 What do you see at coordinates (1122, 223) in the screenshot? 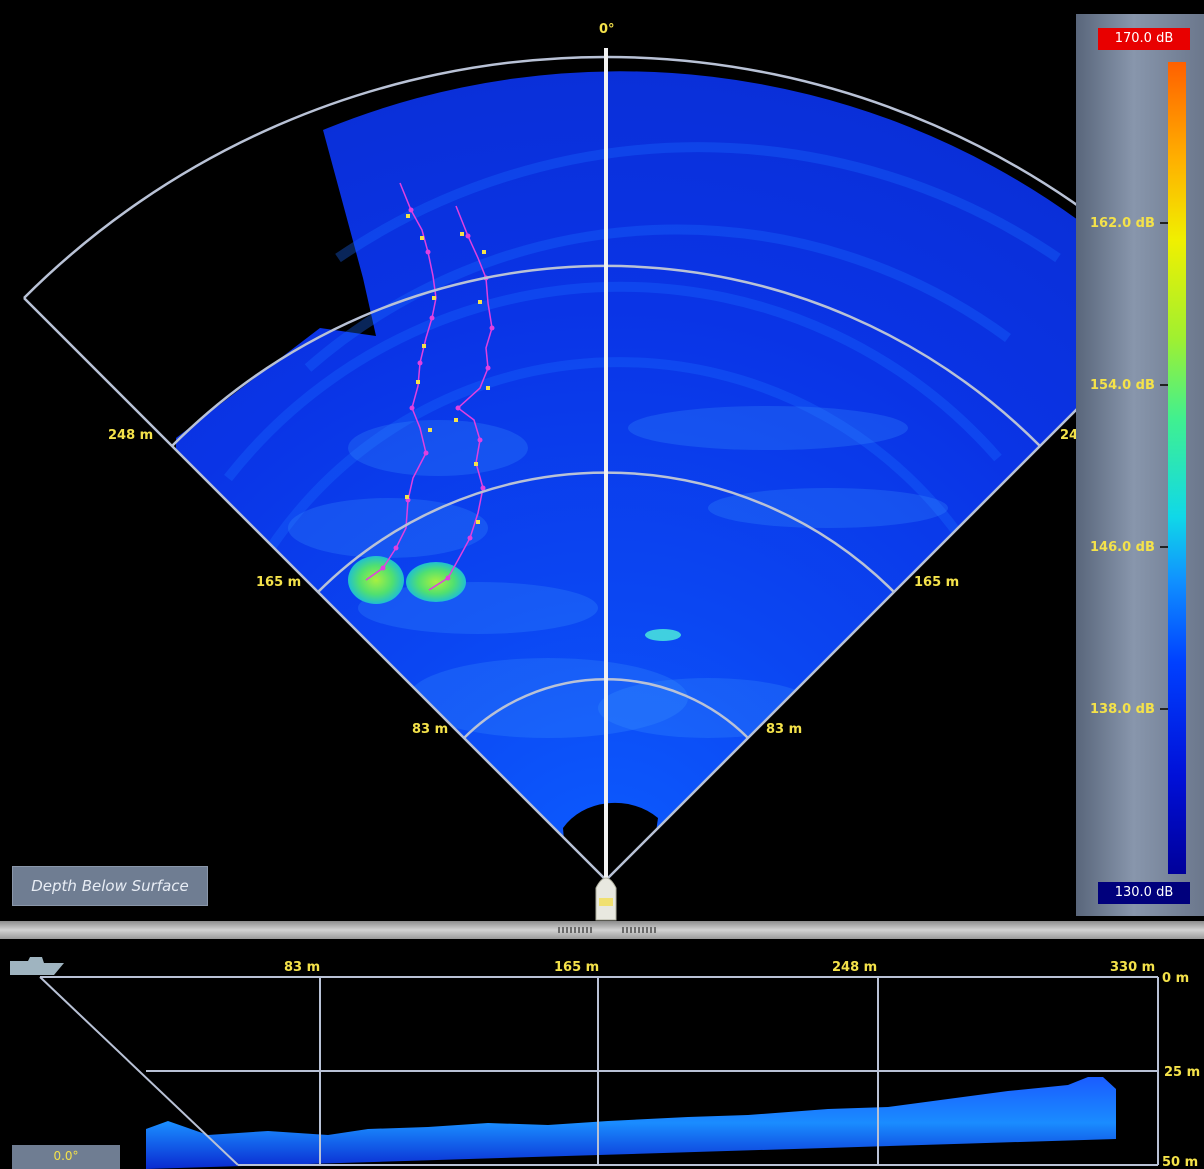
I see `scale-tick-label: 162.0 dB` at bounding box center [1122, 223].